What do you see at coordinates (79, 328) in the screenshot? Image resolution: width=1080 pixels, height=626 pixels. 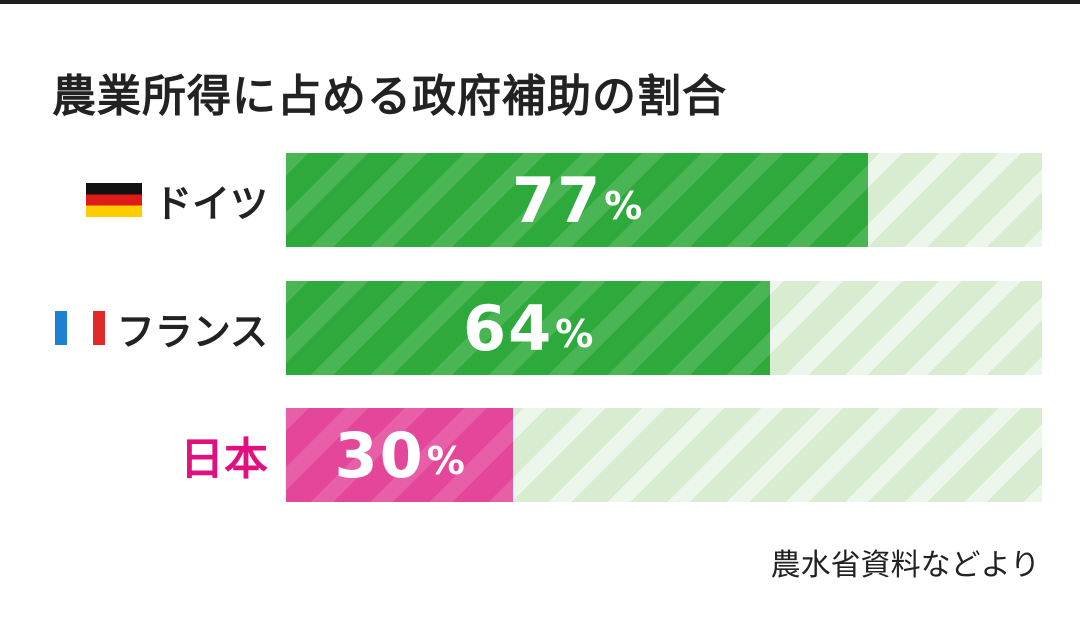 I see `france-flag-icon` at bounding box center [79, 328].